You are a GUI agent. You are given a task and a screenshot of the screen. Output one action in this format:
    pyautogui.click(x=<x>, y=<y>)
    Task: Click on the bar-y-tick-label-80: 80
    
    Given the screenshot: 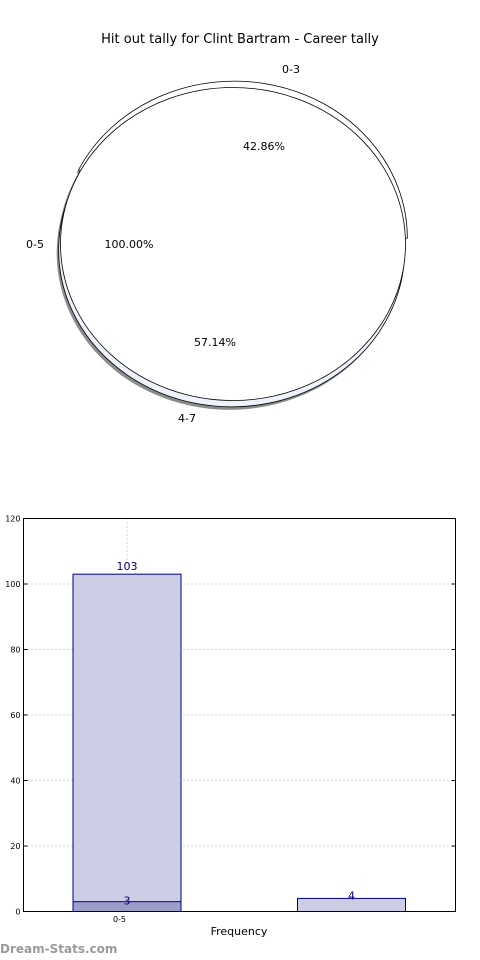 What is the action you would take?
    pyautogui.click(x=15, y=650)
    